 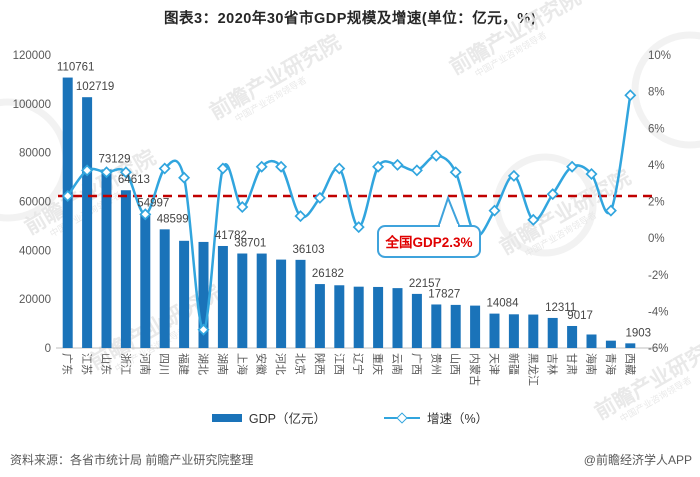 I want to click on ytick-right-0: 10%, so click(x=659, y=56).